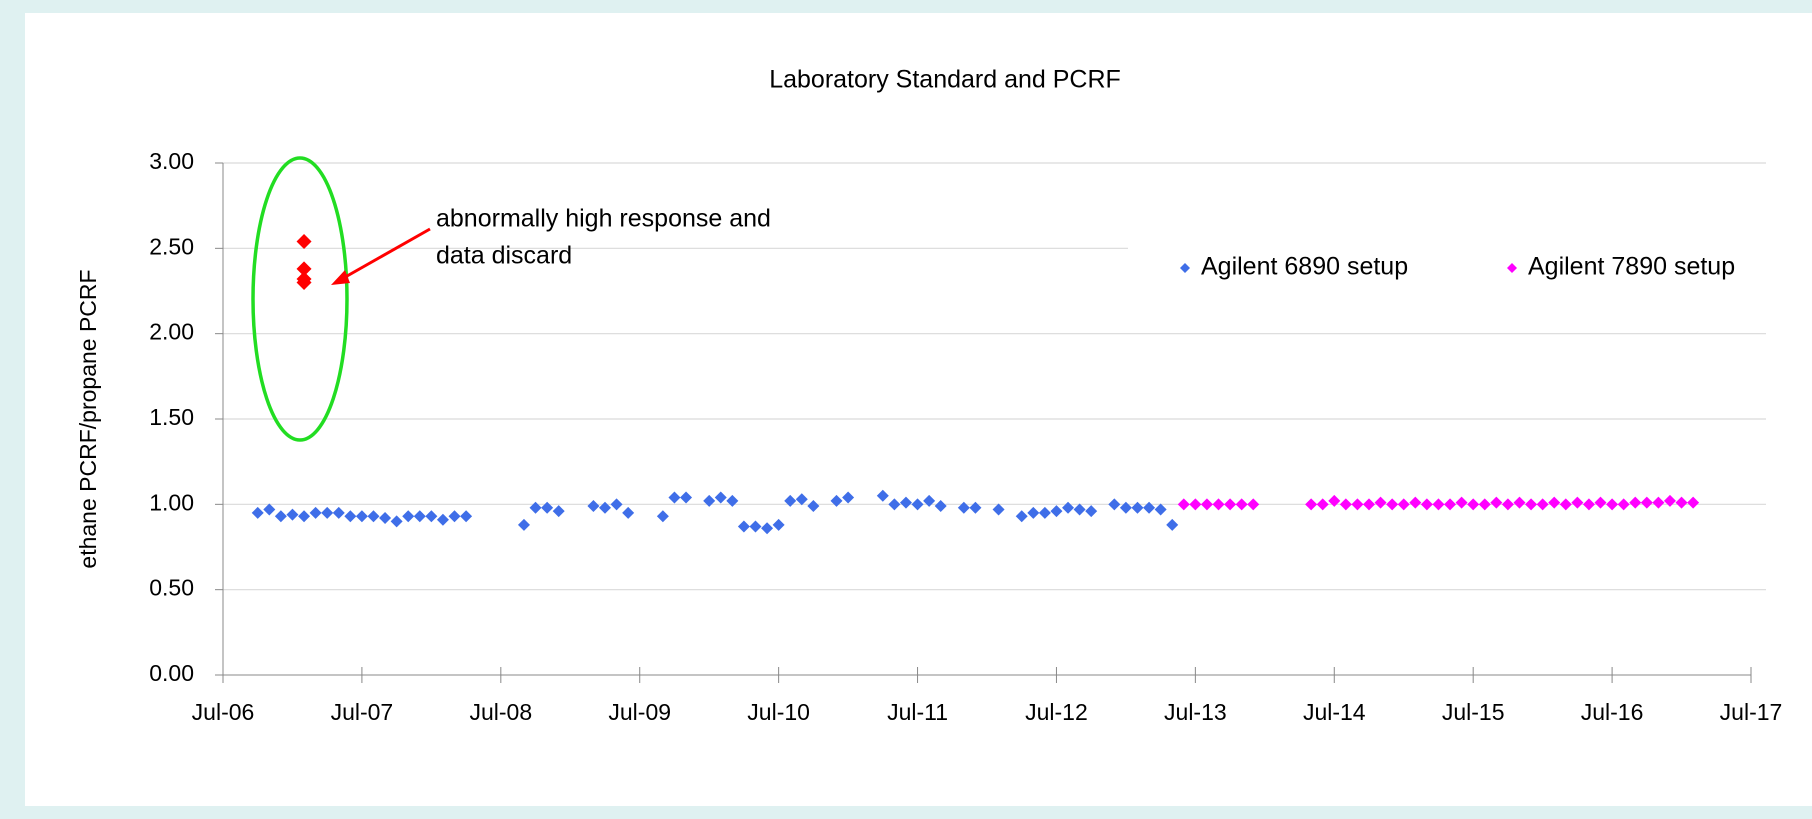 This screenshot has height=819, width=1812. Describe the element at coordinates (171, 161) in the screenshot. I see `y-tick-label: 3.00` at that location.